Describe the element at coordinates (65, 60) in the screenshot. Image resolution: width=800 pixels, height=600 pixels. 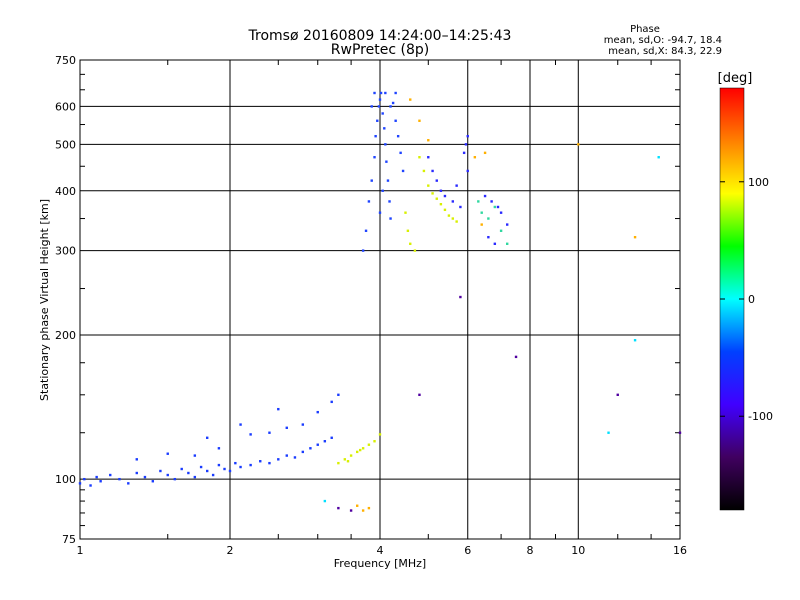
I see `y-tick-label: 750` at that location.